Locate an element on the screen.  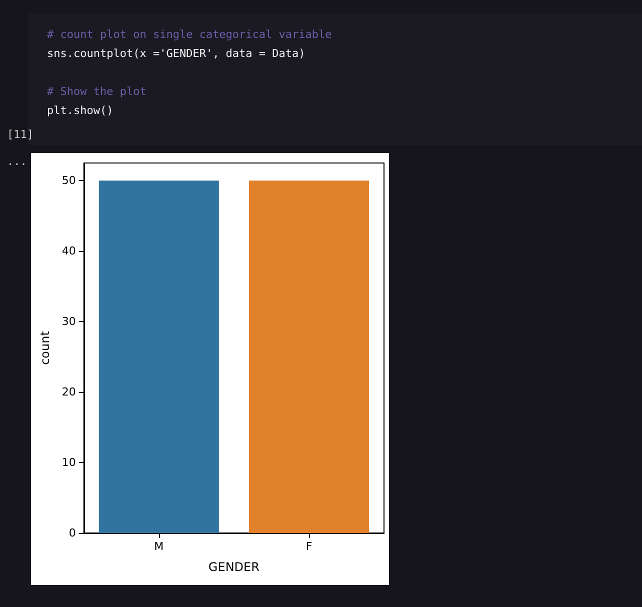
text: plt.show() is located at coordinates (80, 110).